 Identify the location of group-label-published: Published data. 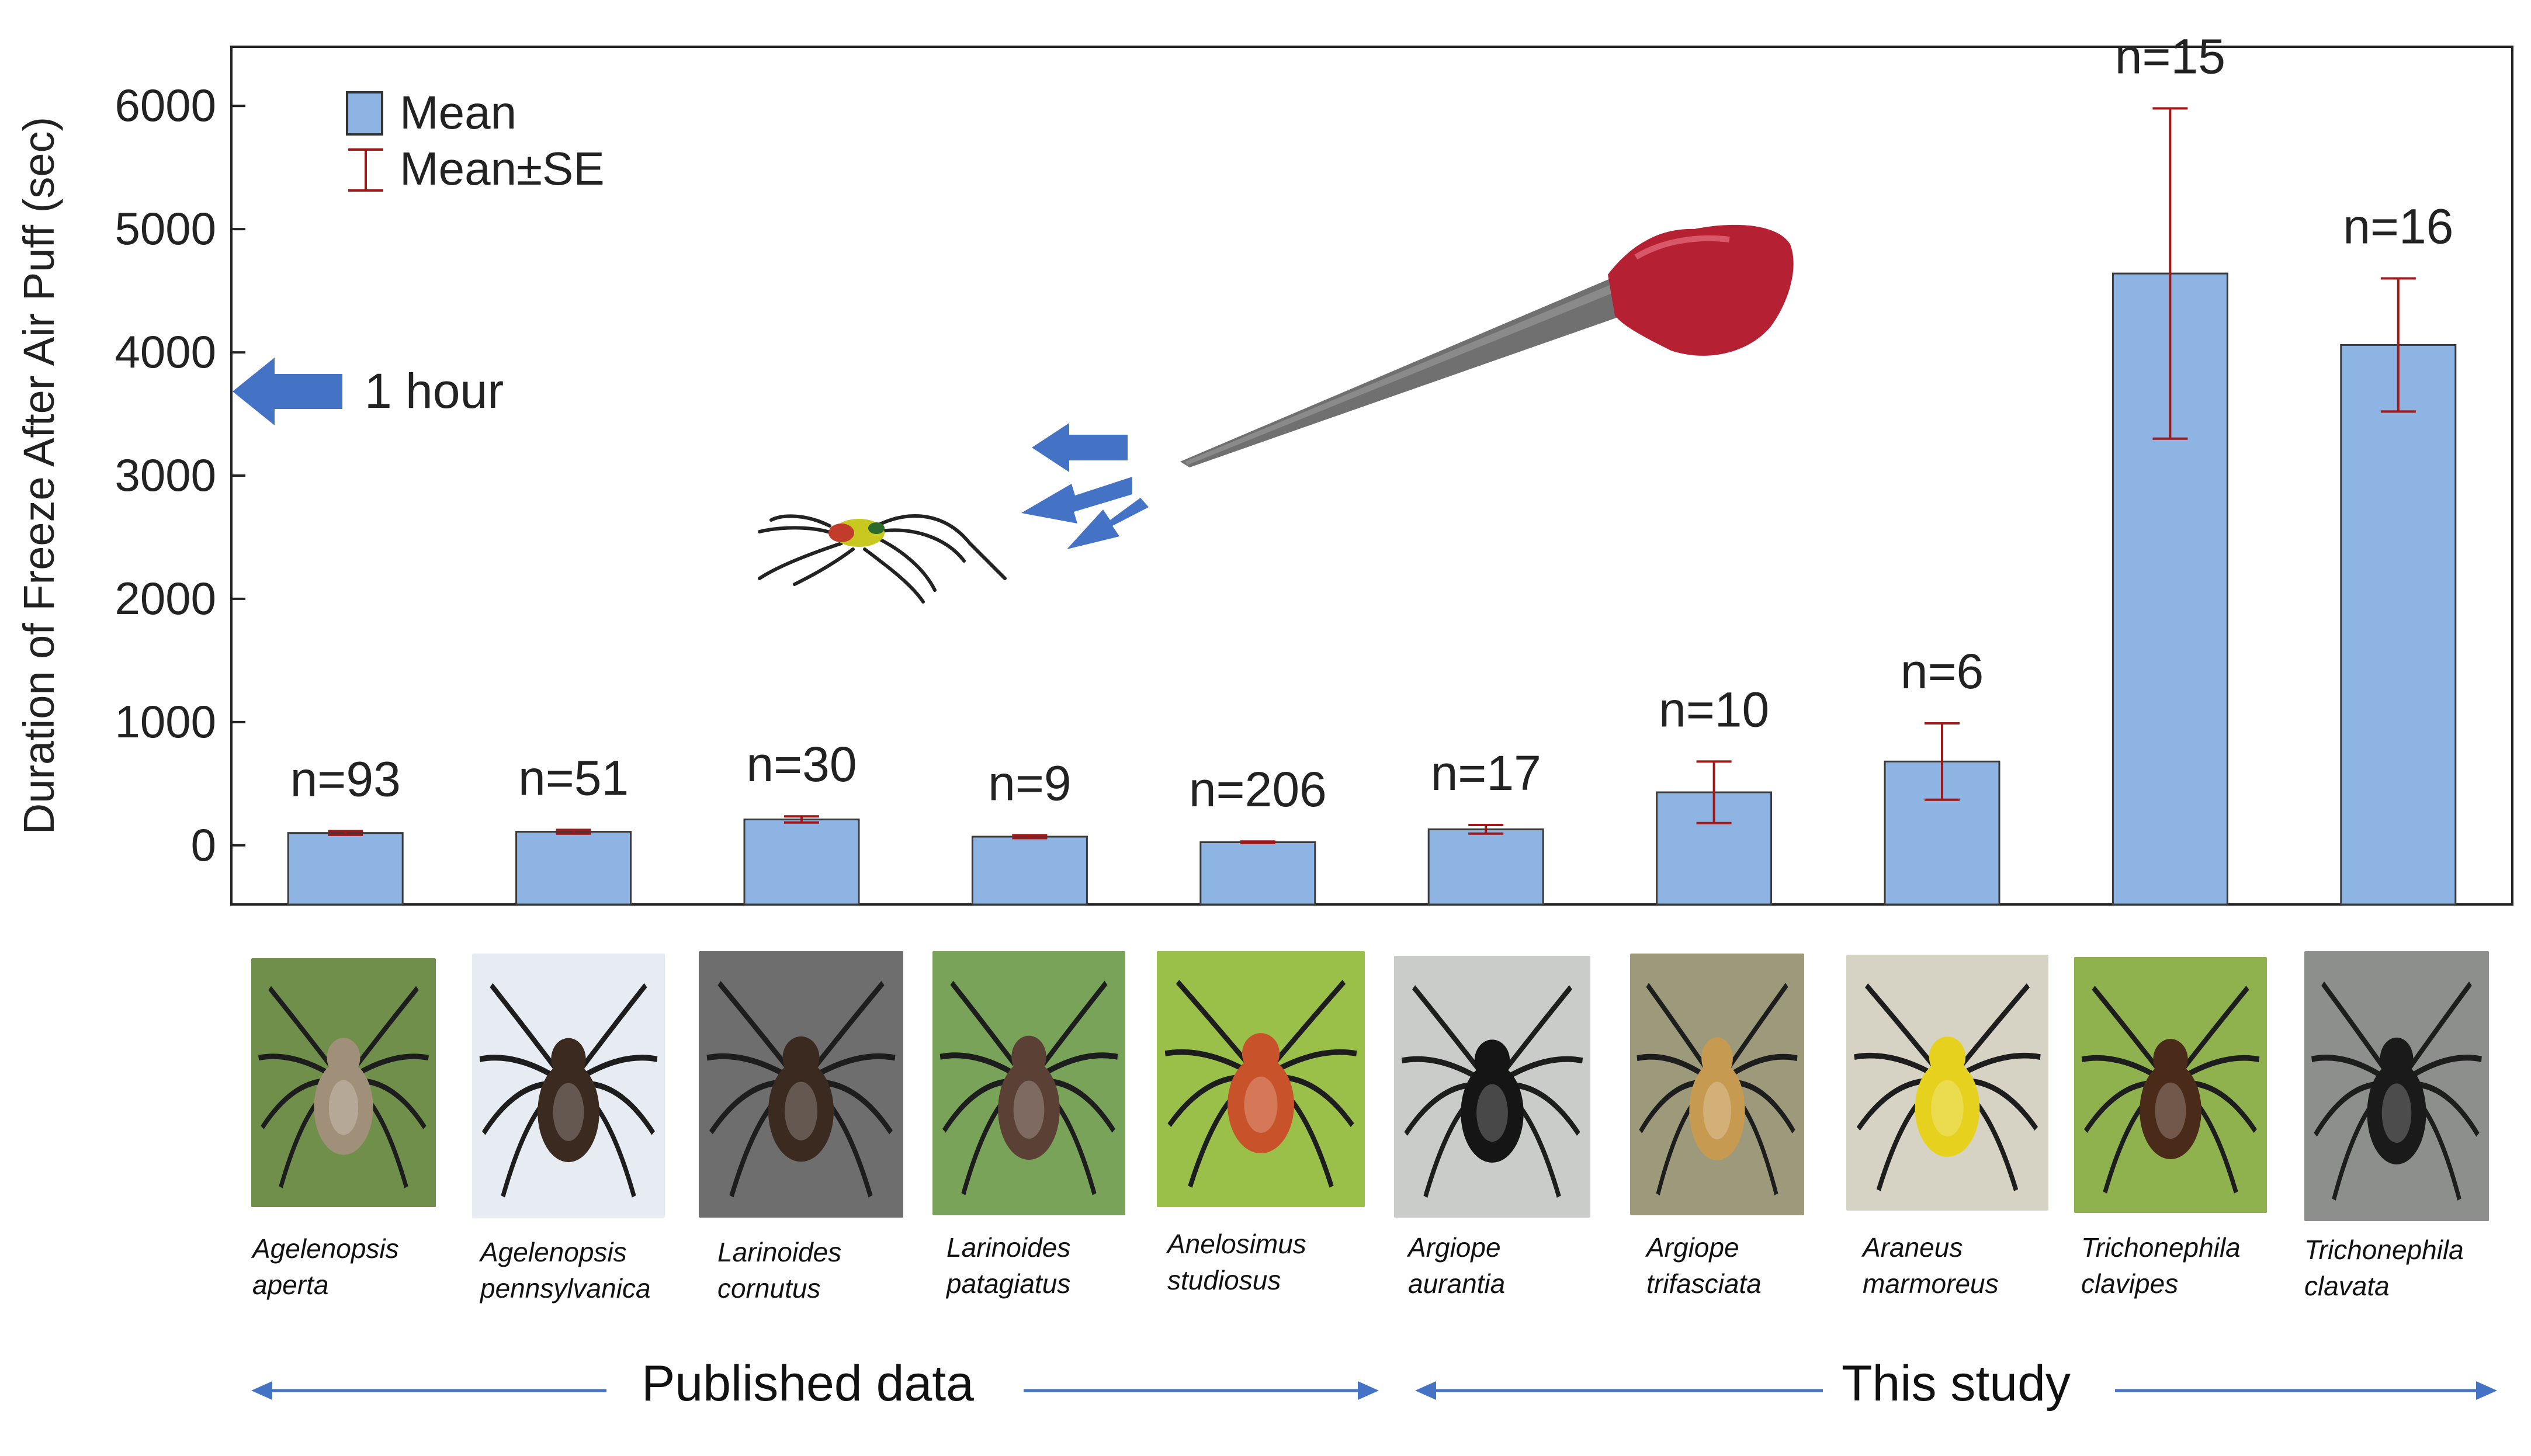
(808, 1384).